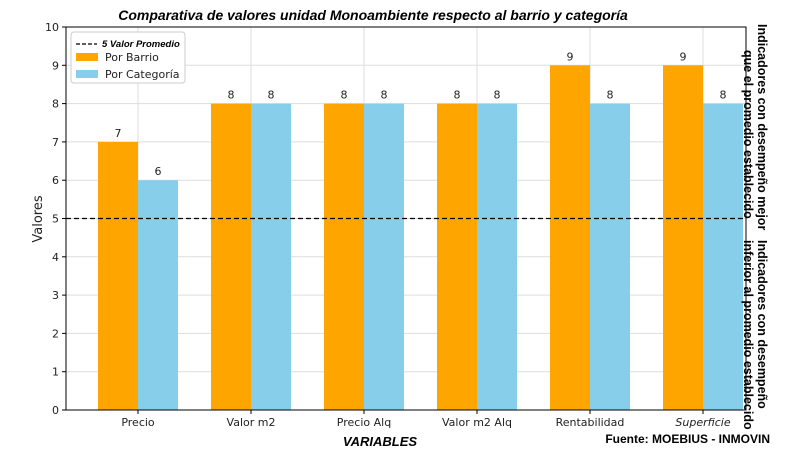  I want to click on upper-annotation-line-2: que el promedio establecido, so click(748, 134).